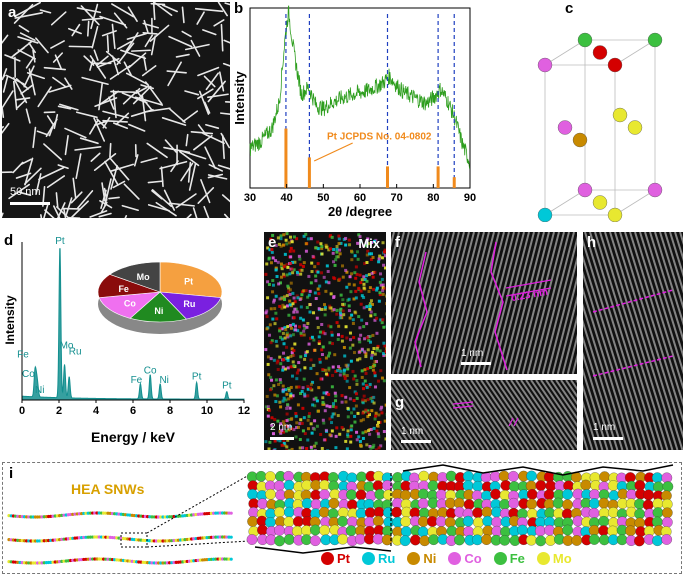 The image size is (685, 577). Describe the element at coordinates (23, 355) in the screenshot. I see `peak-label: Fe` at that location.